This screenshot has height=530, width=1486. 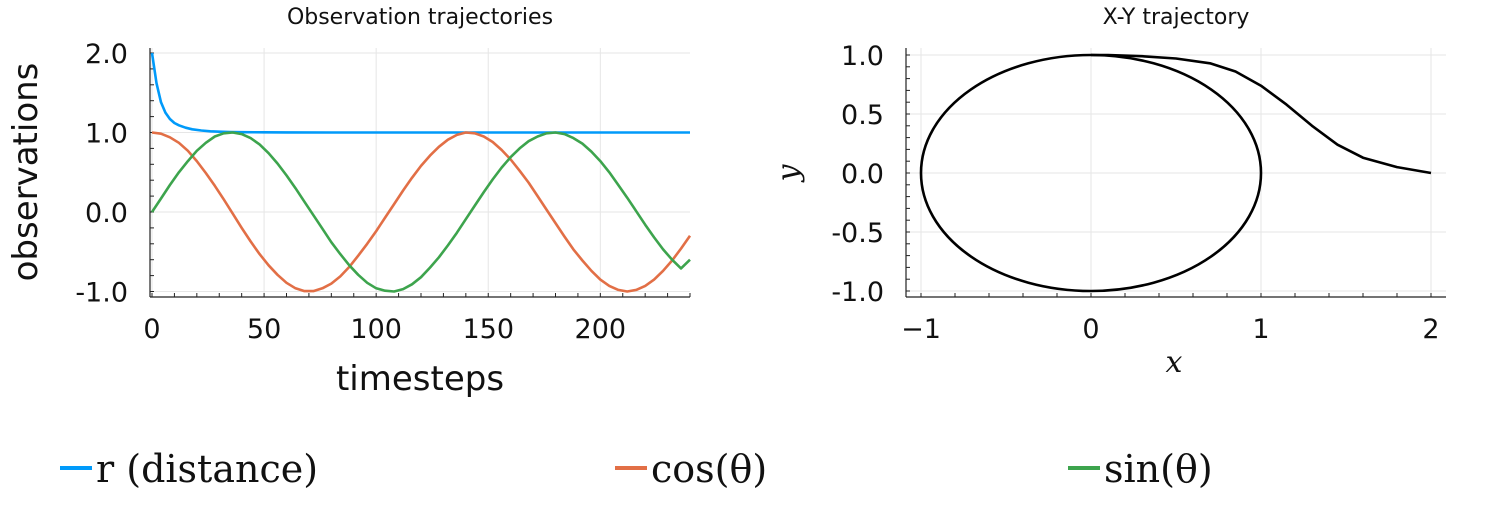 I want to click on series-line-cos, so click(x=421, y=212).